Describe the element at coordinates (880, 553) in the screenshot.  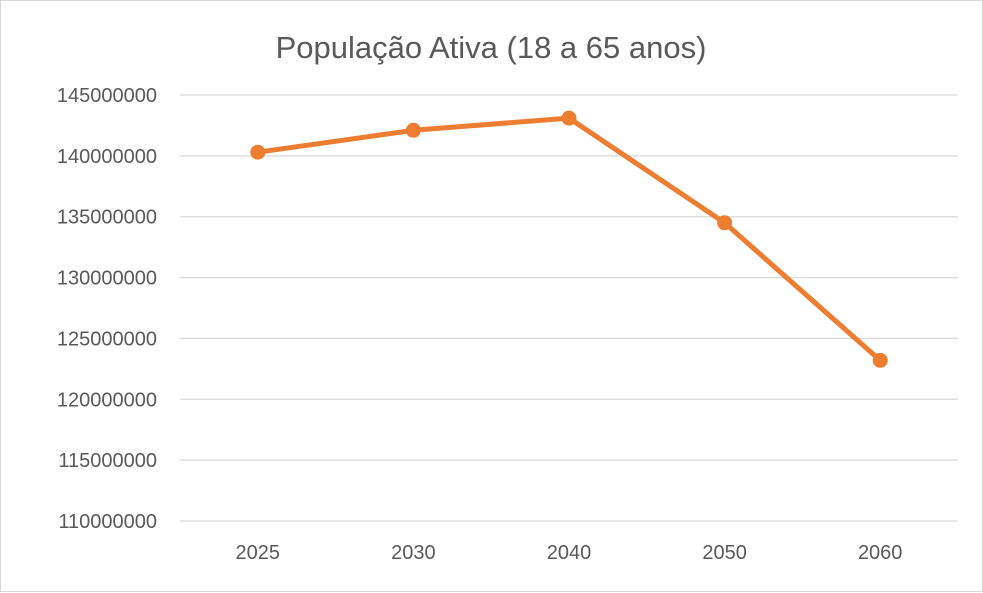
I see `x-tick-label: 2060` at that location.